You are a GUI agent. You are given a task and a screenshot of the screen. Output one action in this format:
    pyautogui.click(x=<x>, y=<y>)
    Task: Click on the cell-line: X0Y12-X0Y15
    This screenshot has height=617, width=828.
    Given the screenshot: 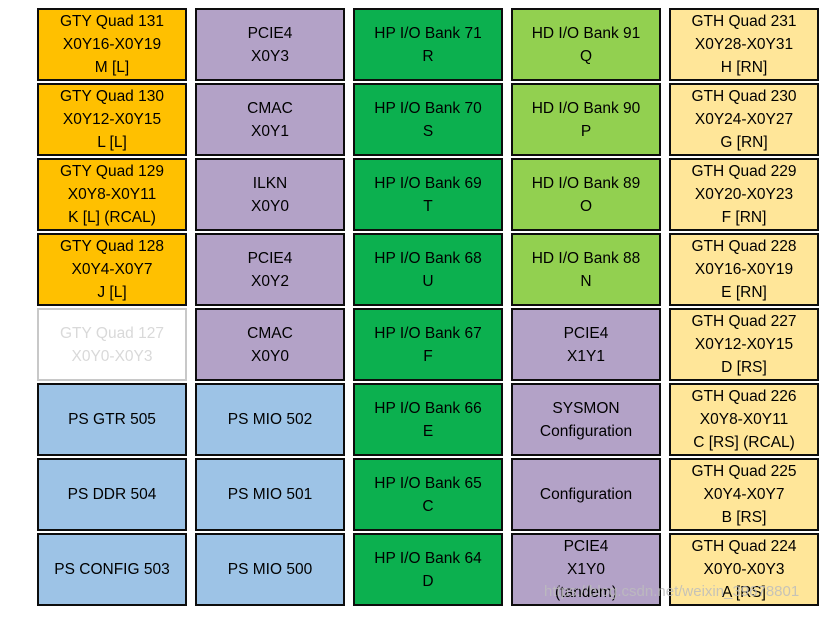 What is the action you would take?
    pyautogui.click(x=112, y=119)
    